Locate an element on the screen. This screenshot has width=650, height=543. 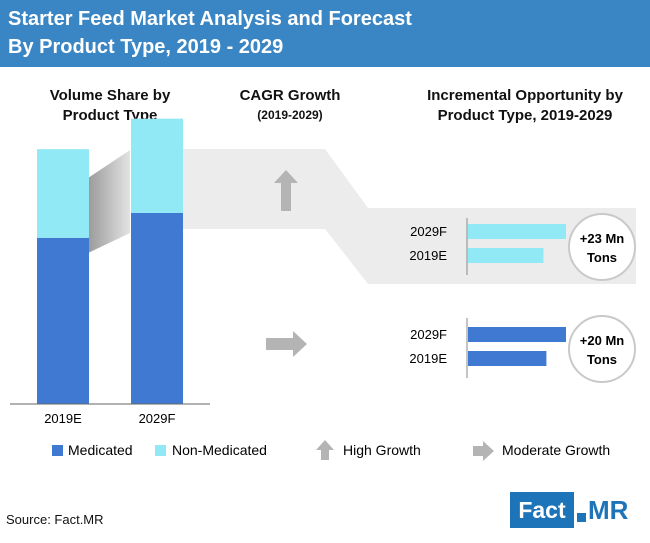
legend-moderate-growth-label: Moderate Growth is located at coordinates (556, 450).